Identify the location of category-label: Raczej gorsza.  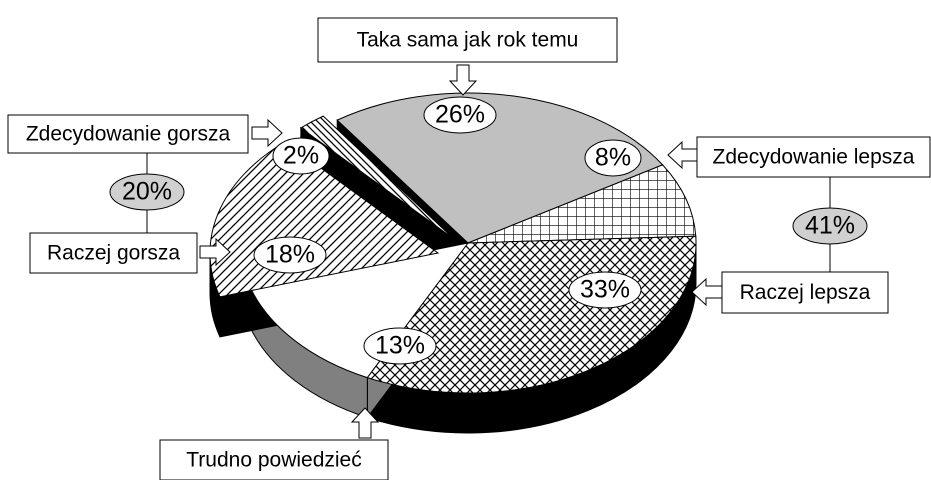
(113, 253).